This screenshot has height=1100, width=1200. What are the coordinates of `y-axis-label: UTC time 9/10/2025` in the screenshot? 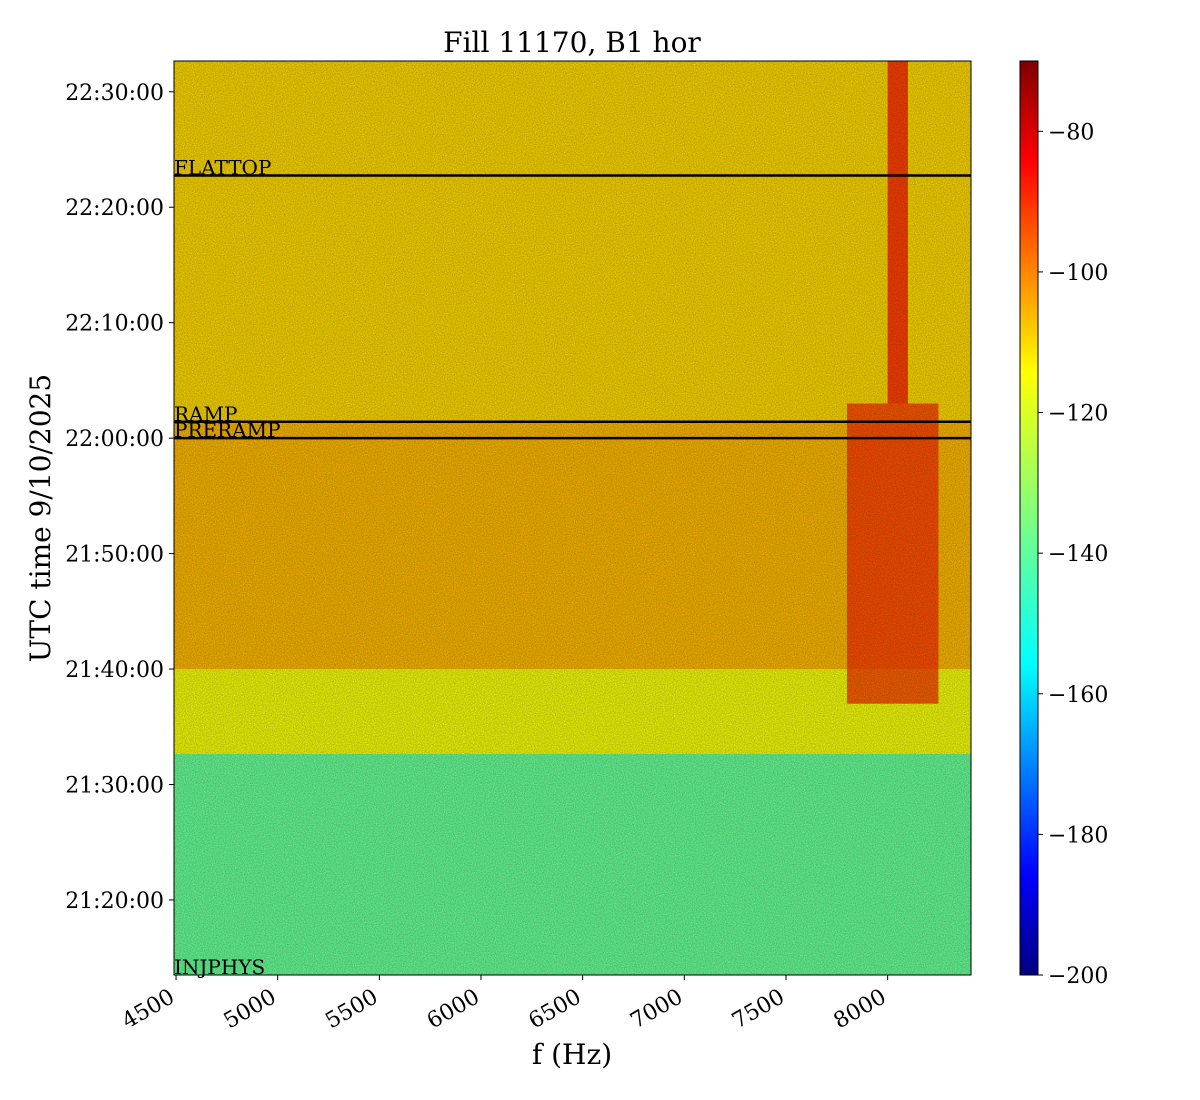 It's located at (40, 518).